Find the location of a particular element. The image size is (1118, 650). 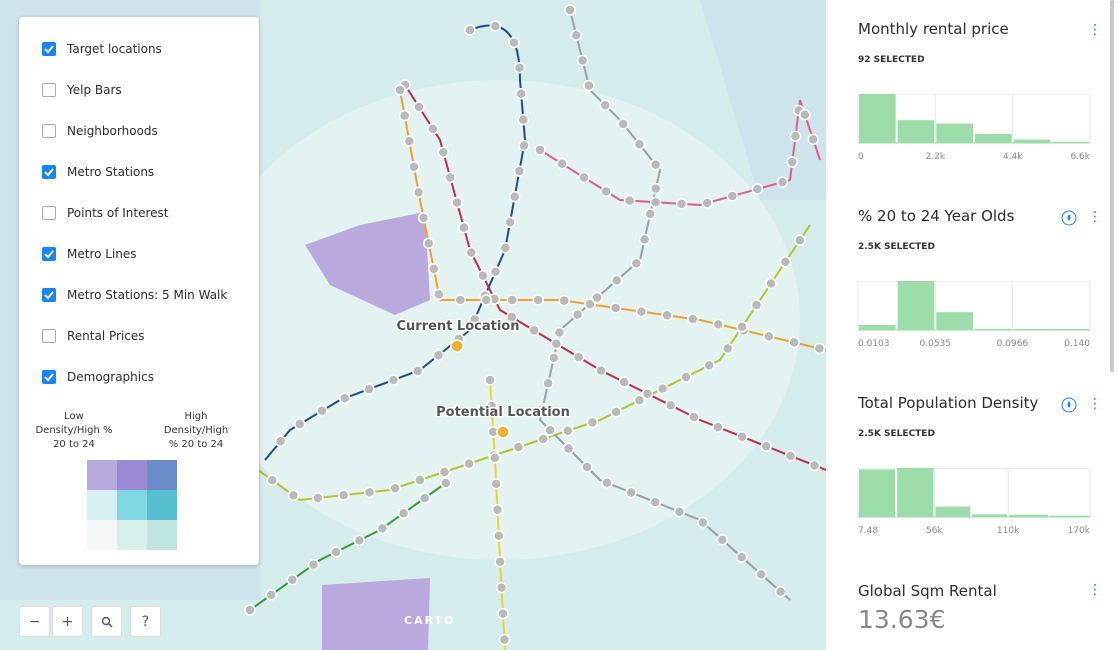

search-button is located at coordinates (106, 621).